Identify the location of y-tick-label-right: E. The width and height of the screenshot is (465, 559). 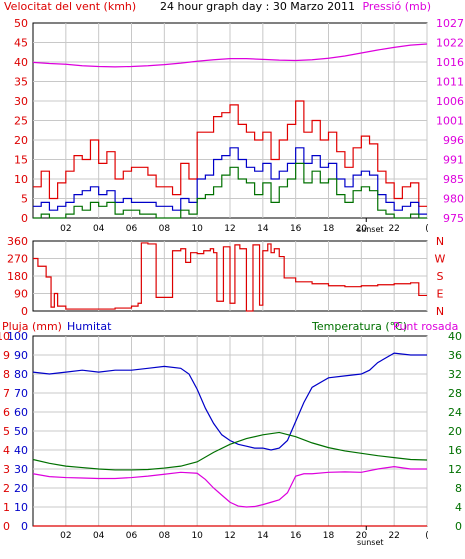
(440, 294).